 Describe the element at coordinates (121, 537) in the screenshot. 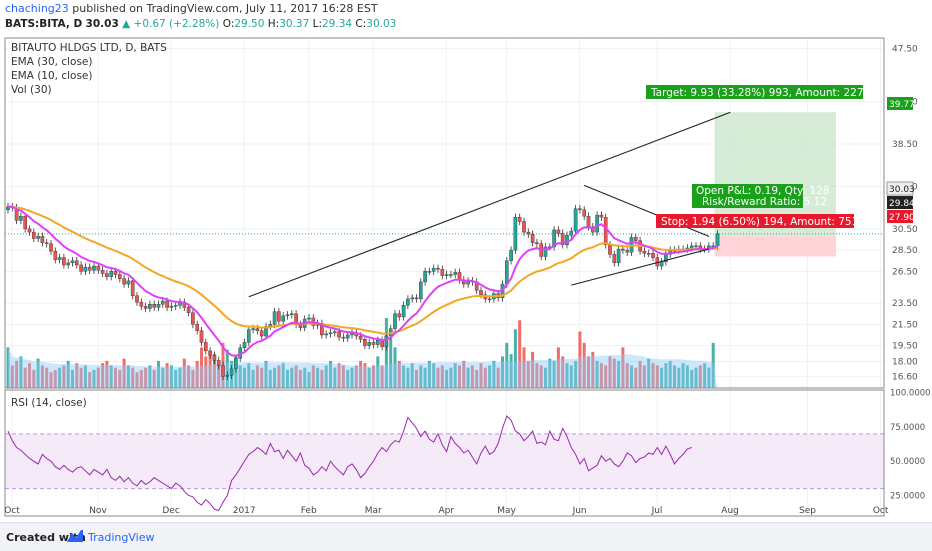

I see `tradingview-brand: TradingView` at that location.